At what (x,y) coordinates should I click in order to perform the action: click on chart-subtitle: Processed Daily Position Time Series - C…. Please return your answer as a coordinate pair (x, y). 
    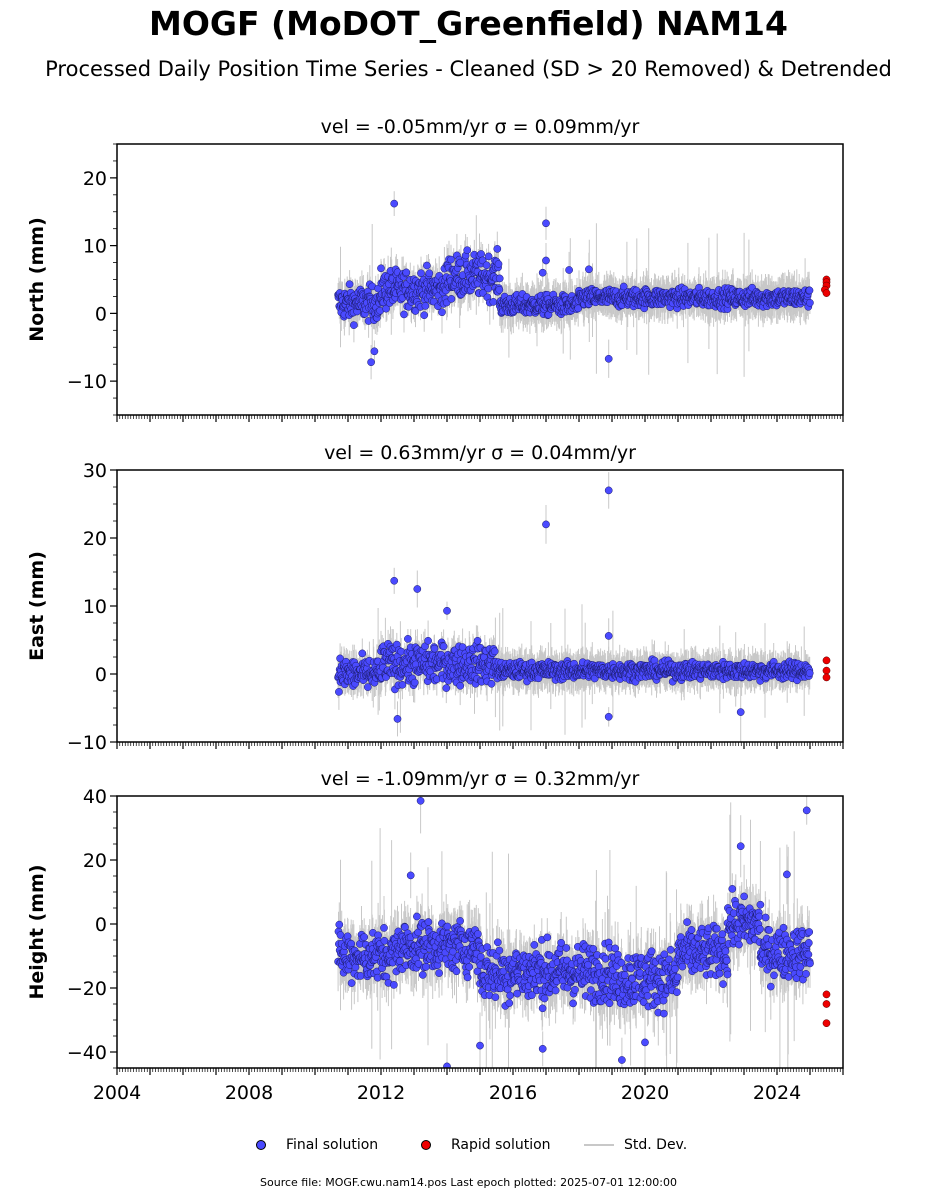
    Looking at the image, I should click on (468, 69).